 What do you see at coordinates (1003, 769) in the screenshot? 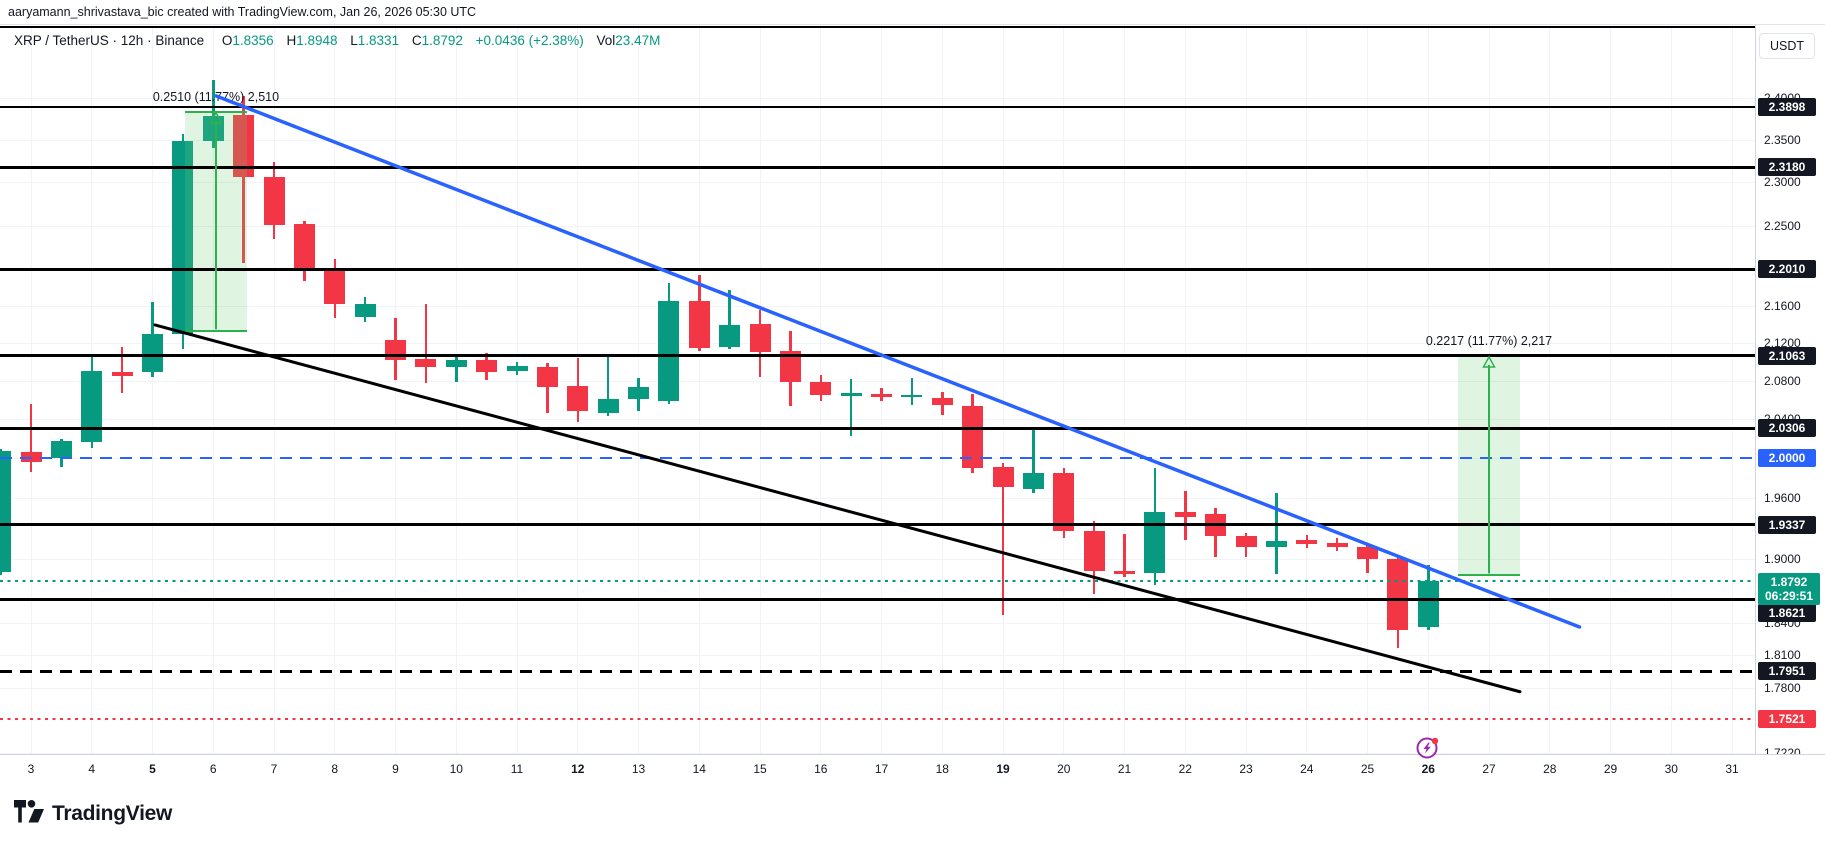
I see `time-axis-label: 19` at bounding box center [1003, 769].